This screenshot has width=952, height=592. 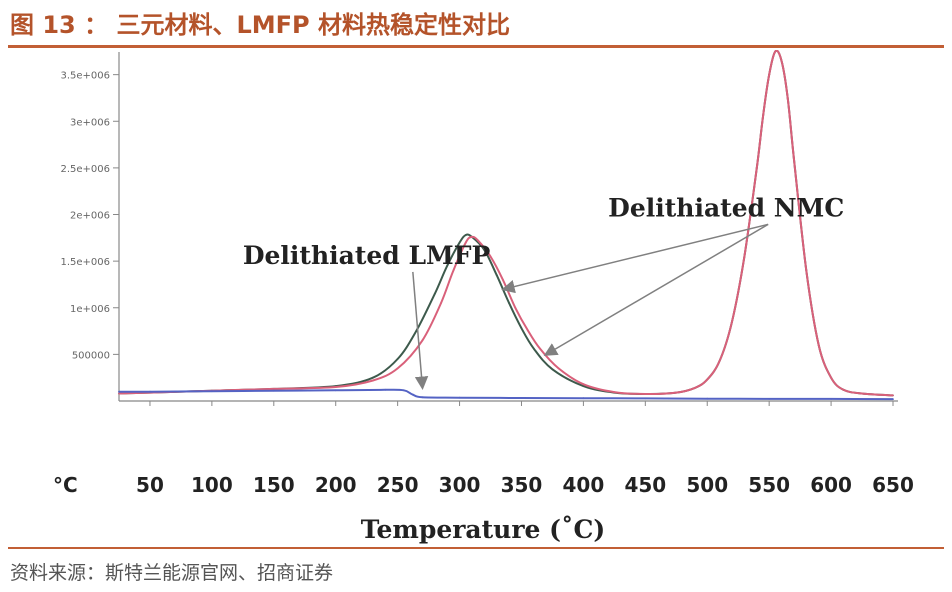 What do you see at coordinates (483, 529) in the screenshot?
I see `x-axis-title: Temperature (˚C)` at bounding box center [483, 529].